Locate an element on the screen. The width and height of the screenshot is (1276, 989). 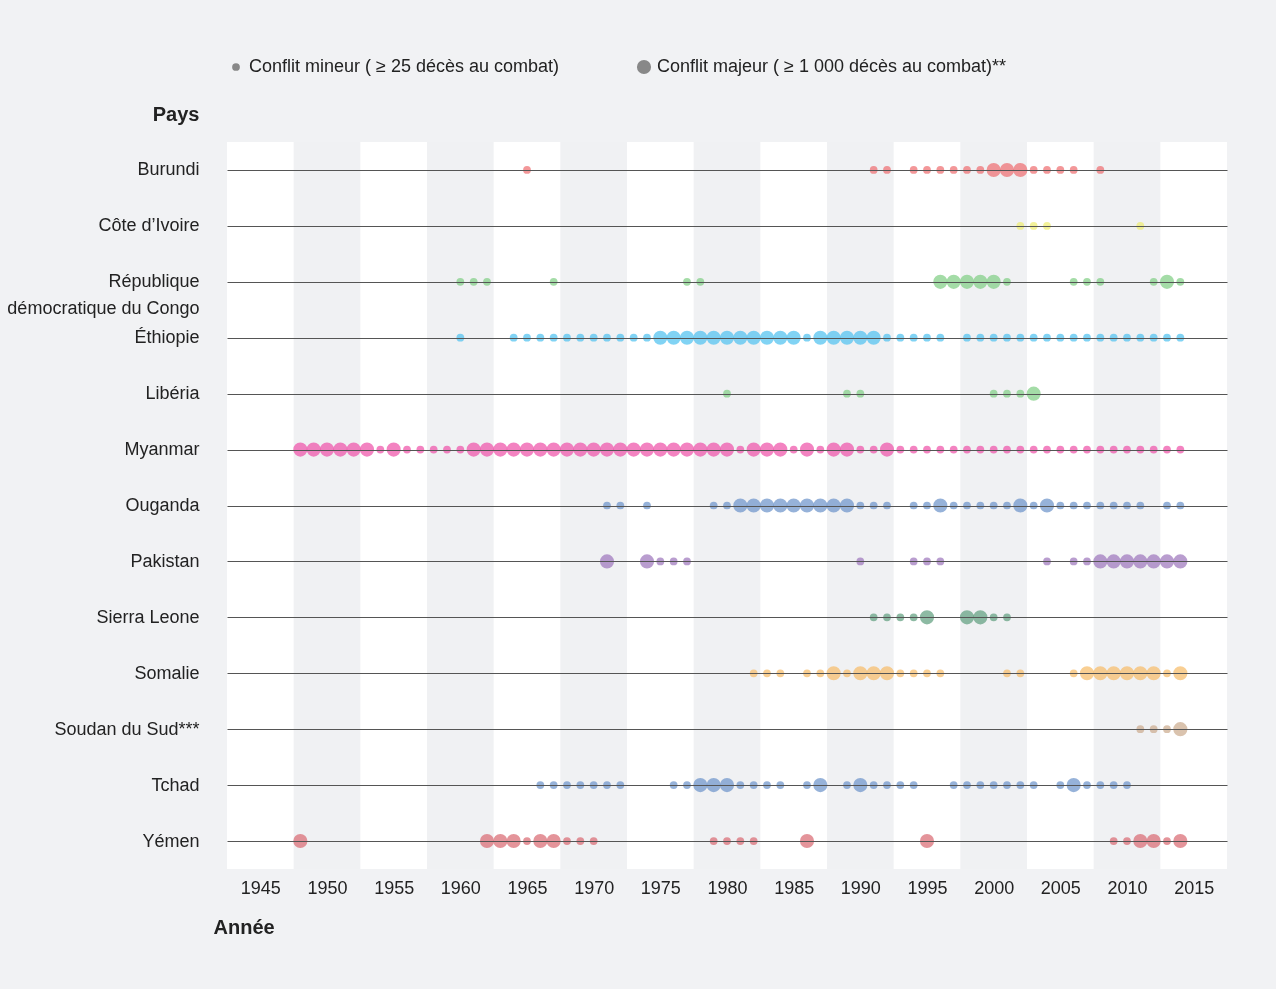
x-tick-label: 1945 is located at coordinates (260, 887).